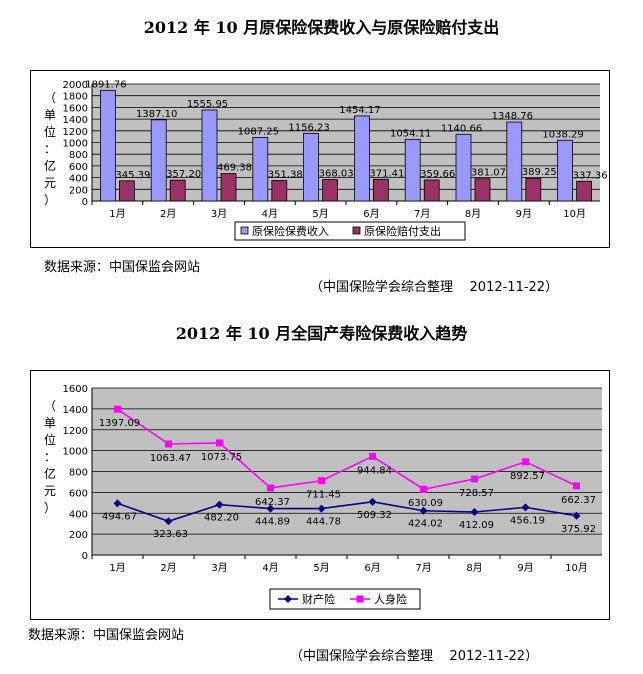  I want to click on data-label: 509.32, so click(374, 515).